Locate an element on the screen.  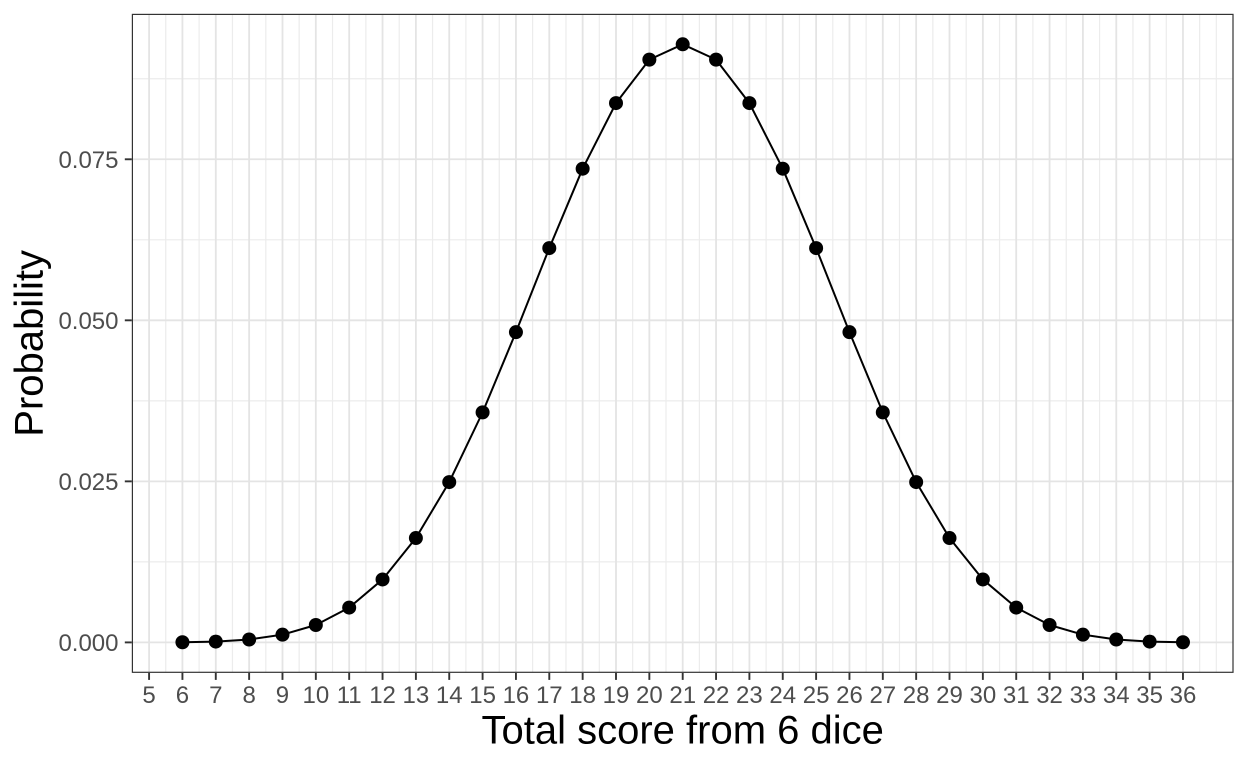
svg-text: 12 is located at coordinates (382, 695).